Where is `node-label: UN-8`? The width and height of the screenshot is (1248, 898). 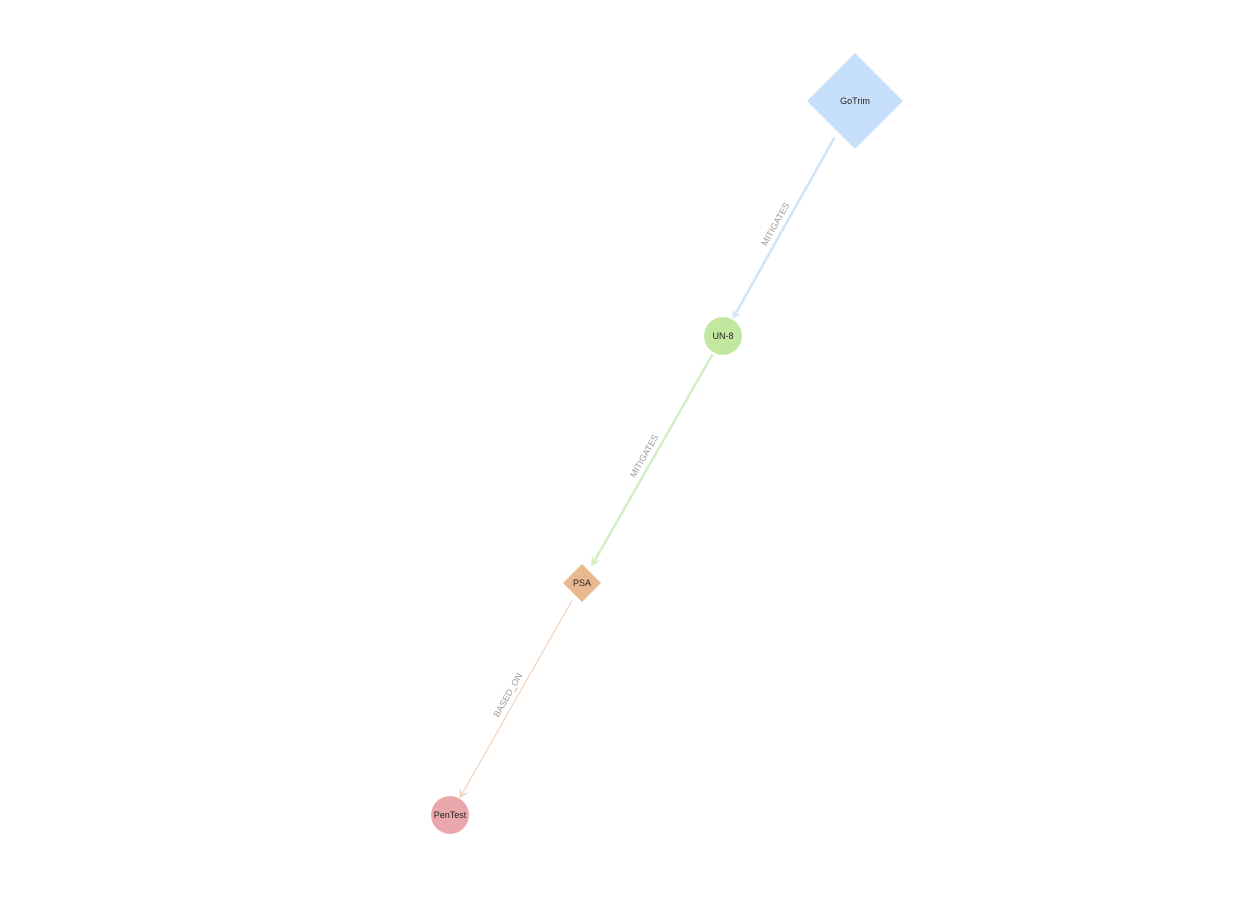
node-label: UN-8 is located at coordinates (722, 336).